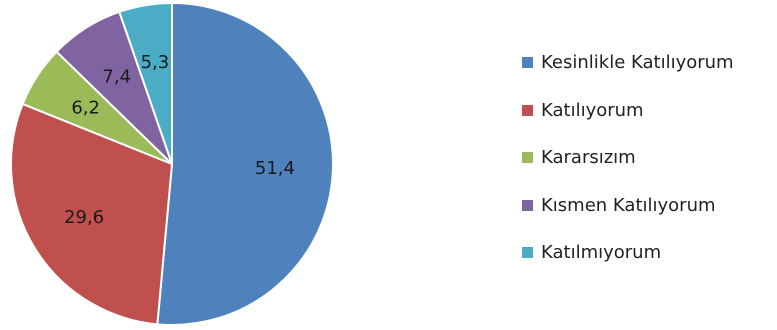 Image resolution: width=777 pixels, height=330 pixels. Describe the element at coordinates (601, 252) in the screenshot. I see `legend-label: Katılmıyorum` at that location.